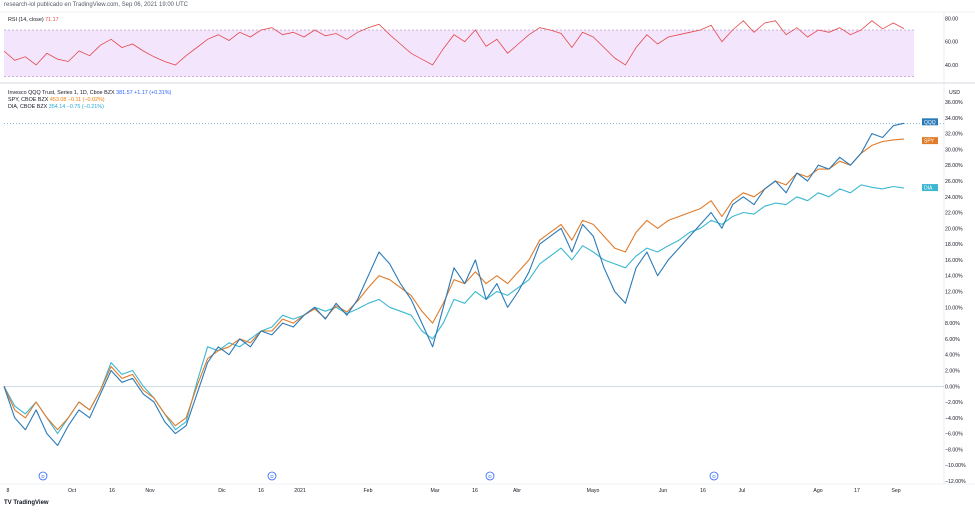 This screenshot has height=513, width=975. Describe the element at coordinates (951, 66) in the screenshot. I see `rsi-tick: 40.00` at that location.